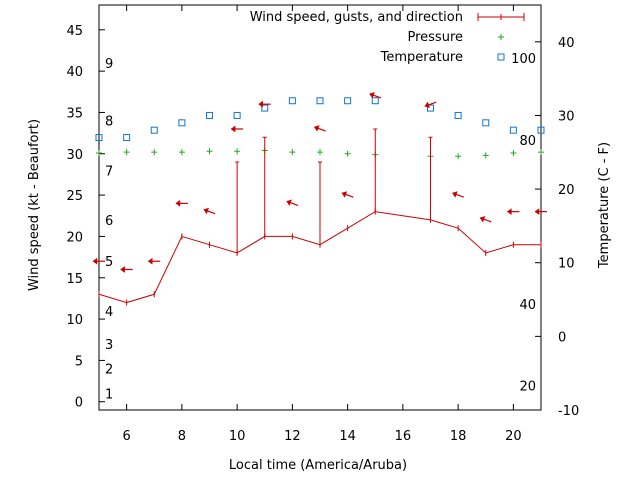 This screenshot has width=640, height=480. Describe the element at coordinates (347, 436) in the screenshot. I see `x-tick-label: 14` at that location.